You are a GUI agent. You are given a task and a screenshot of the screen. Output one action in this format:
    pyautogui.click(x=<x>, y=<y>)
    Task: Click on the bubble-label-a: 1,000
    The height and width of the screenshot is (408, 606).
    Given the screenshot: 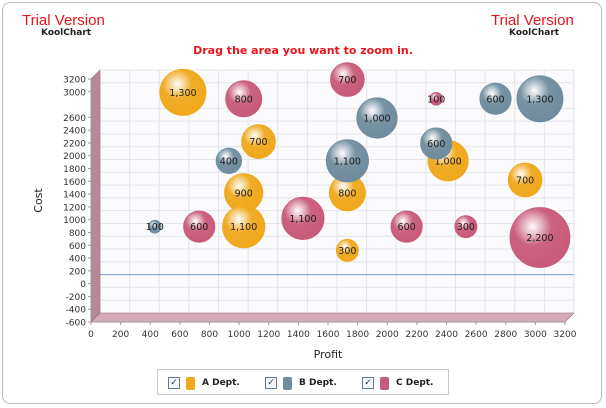 What is the action you would take?
    pyautogui.click(x=447, y=161)
    